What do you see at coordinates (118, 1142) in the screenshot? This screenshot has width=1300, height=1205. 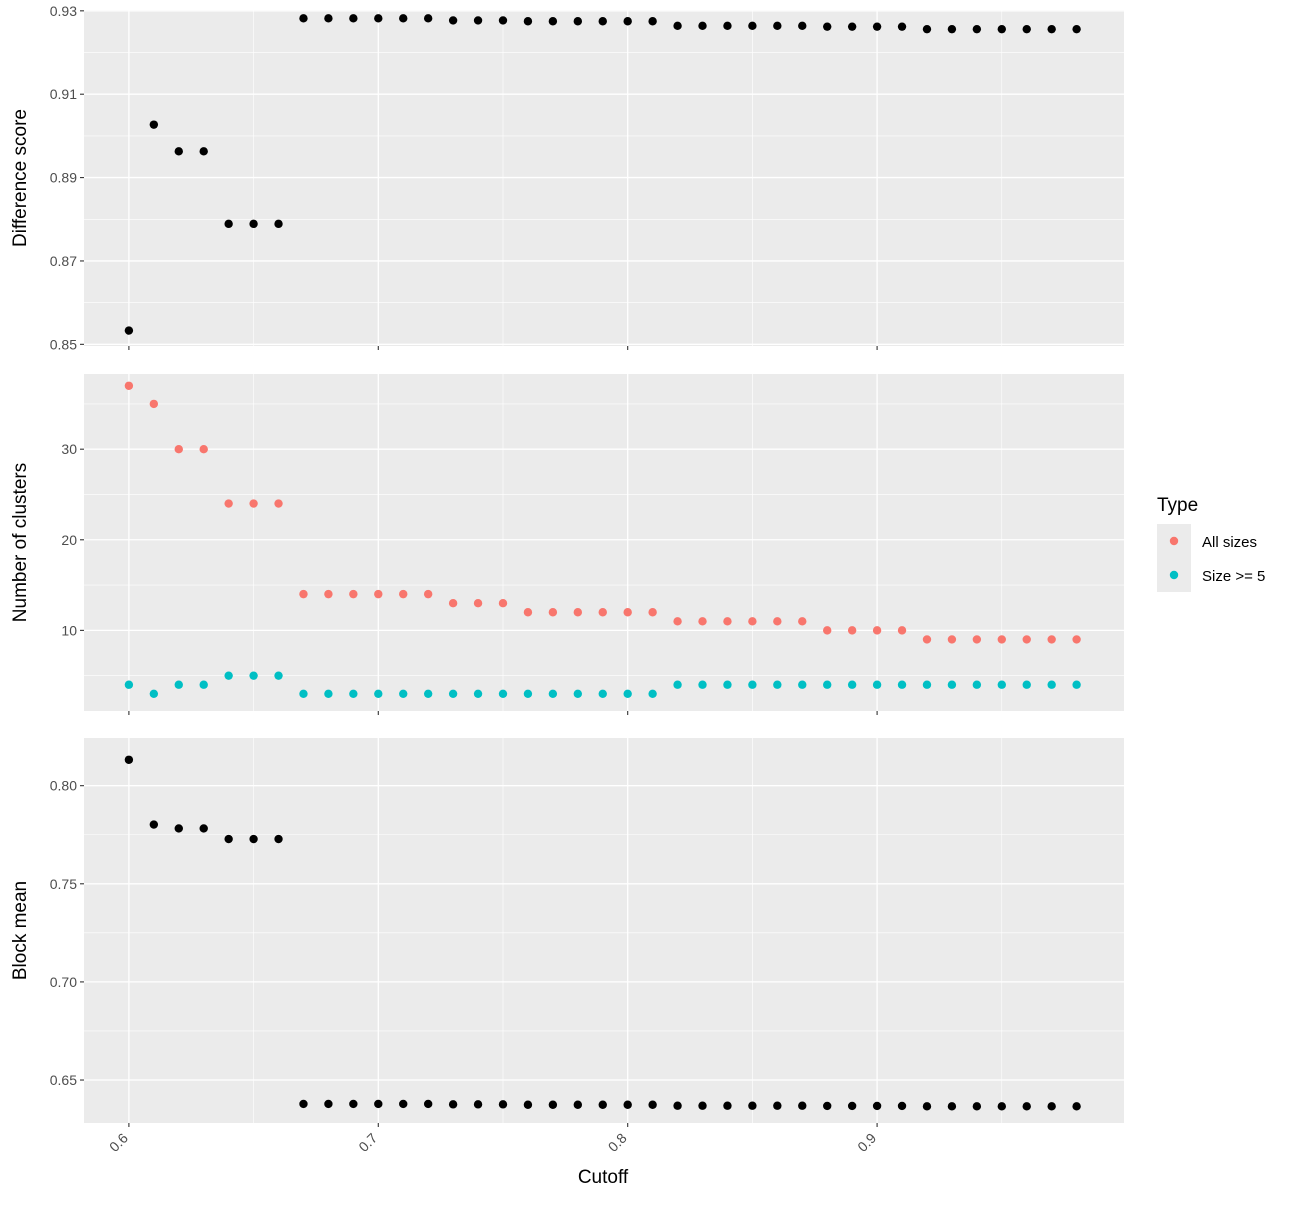 I see `x-tick-label: 0.6` at bounding box center [118, 1142].